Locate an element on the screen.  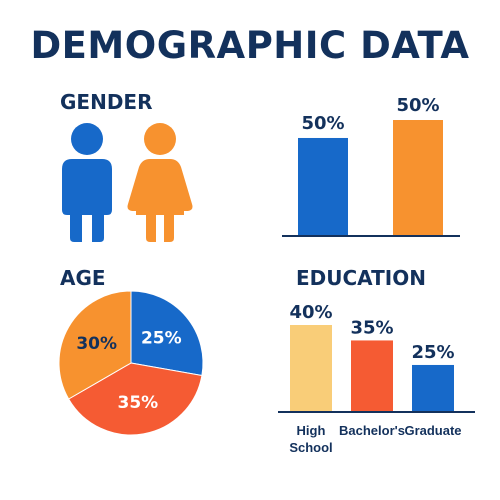
education-value-label: 40% is located at coordinates (310, 312).